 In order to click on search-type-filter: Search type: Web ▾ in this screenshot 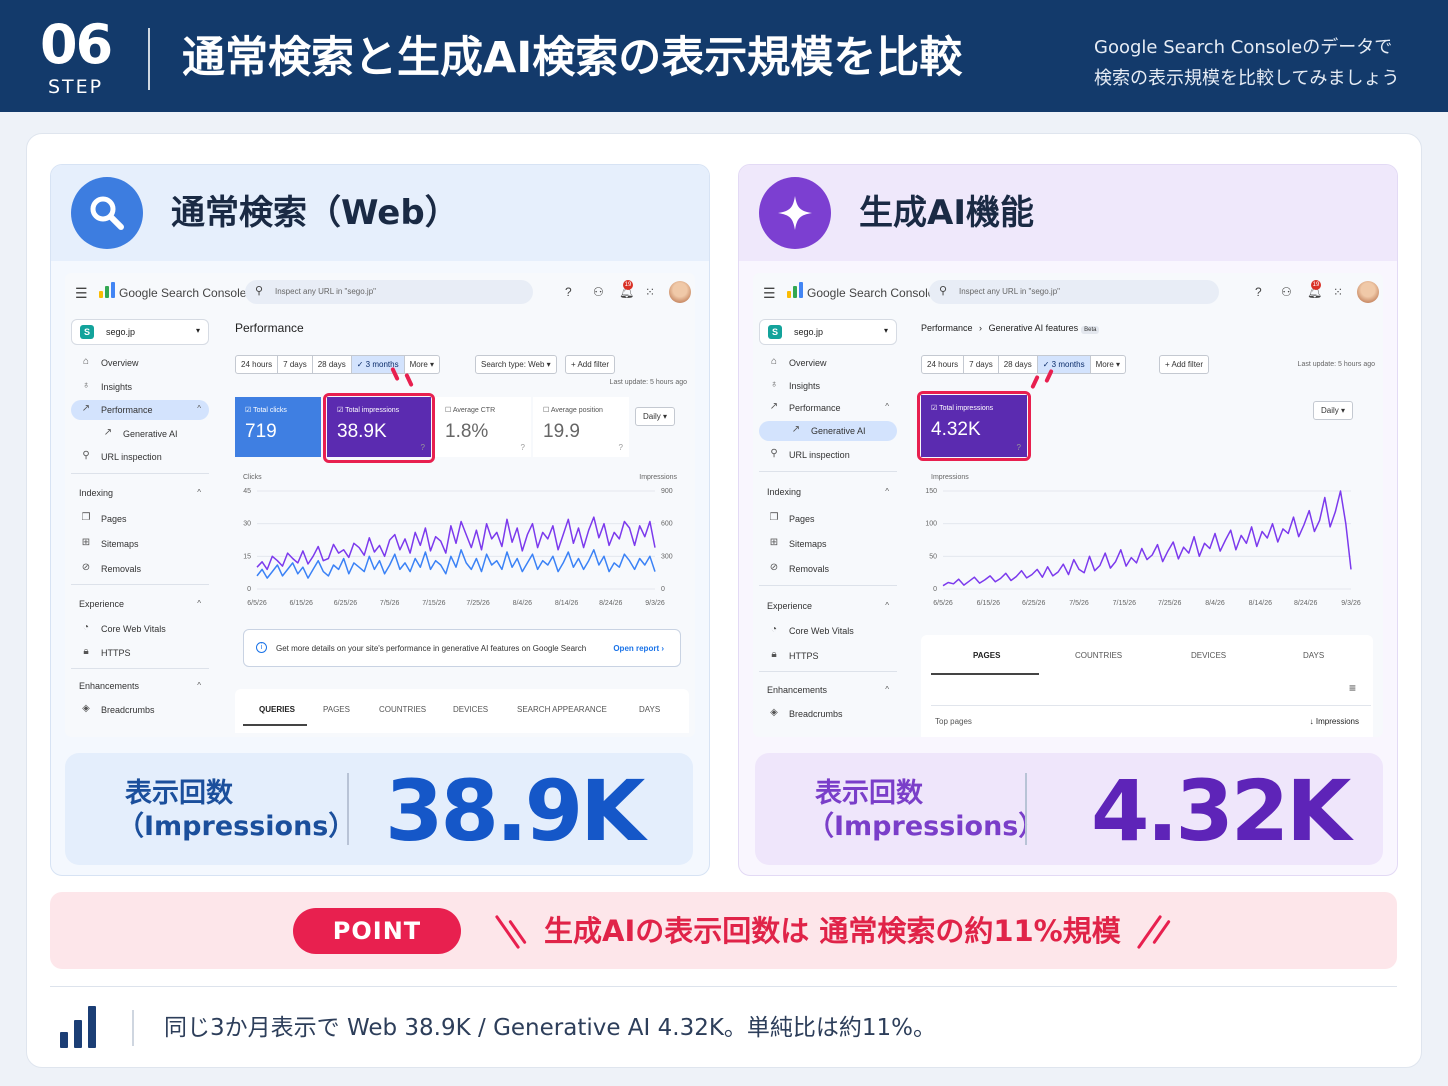, I will do `click(516, 364)`.